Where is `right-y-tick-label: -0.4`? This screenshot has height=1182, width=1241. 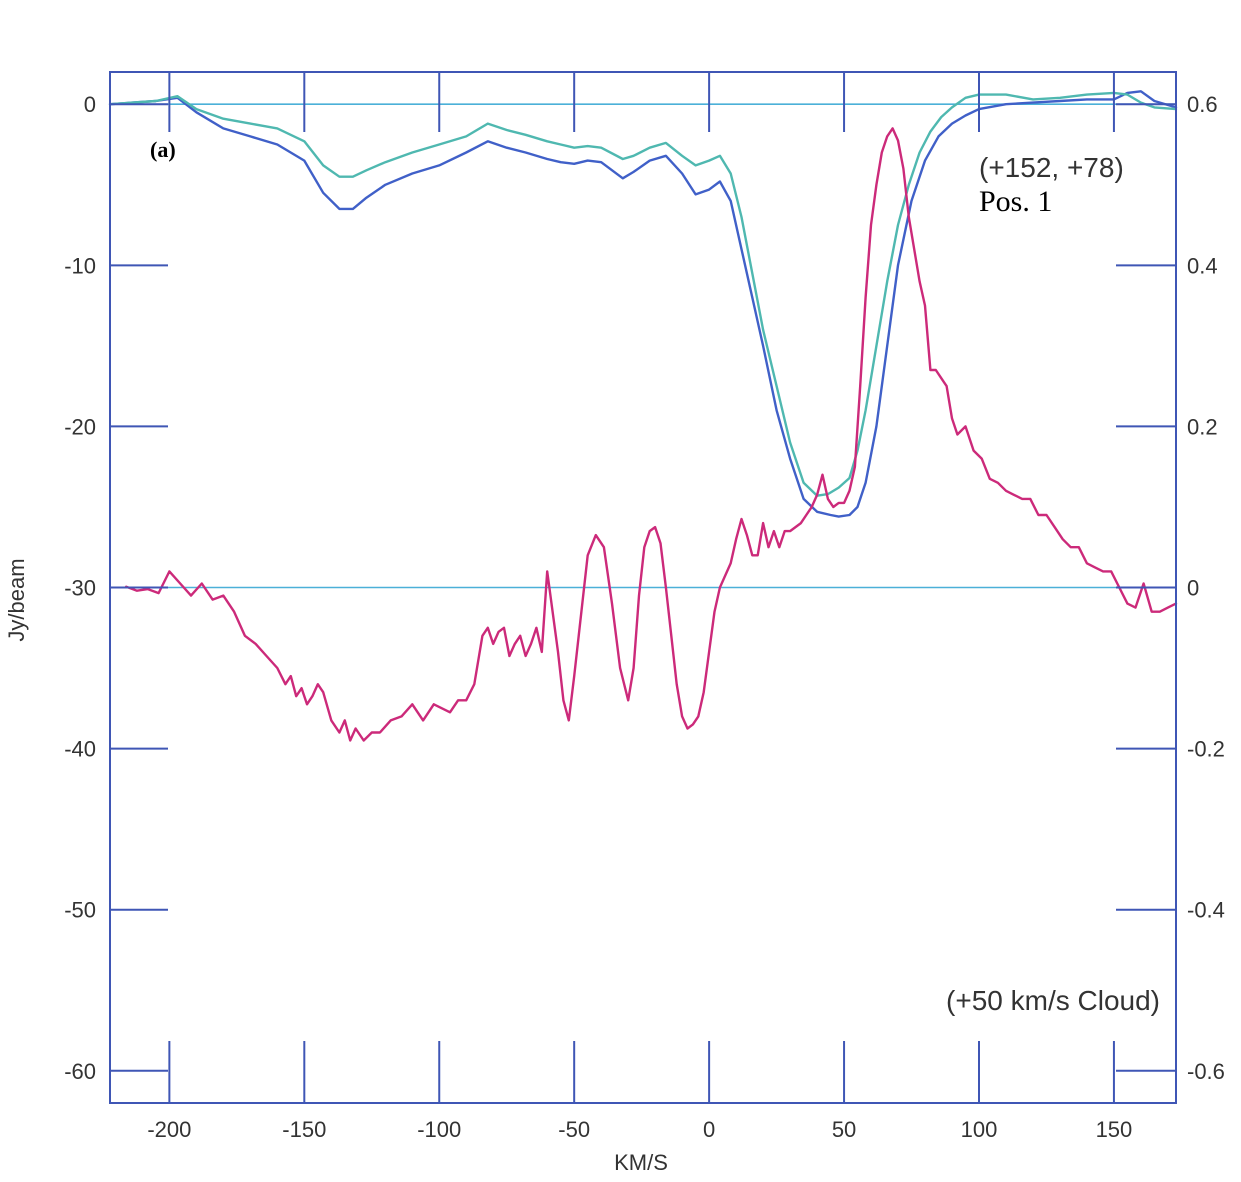 right-y-tick-label: -0.4 is located at coordinates (1206, 910).